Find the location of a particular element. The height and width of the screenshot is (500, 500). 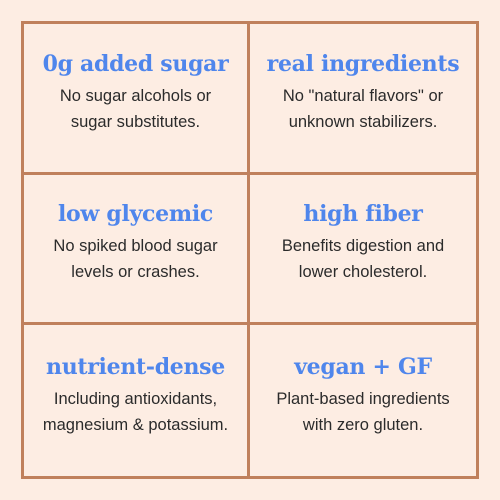

benefit-title: low glycemic is located at coordinates (135, 214).